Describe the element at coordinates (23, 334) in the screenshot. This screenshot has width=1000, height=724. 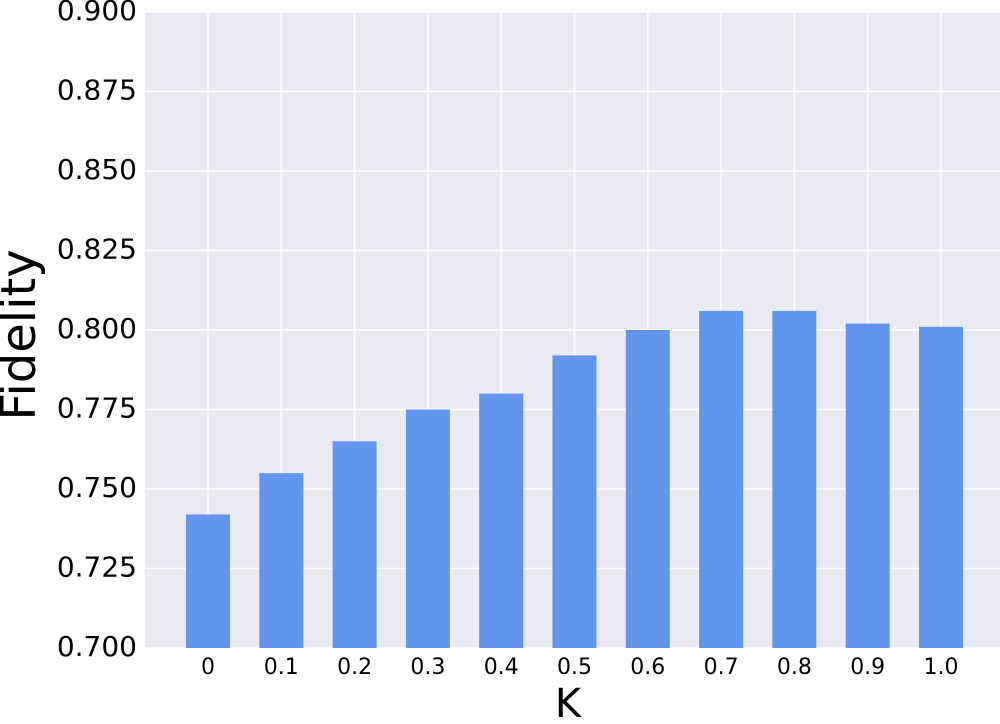
I see `y-axis-label: Fidelity` at that location.